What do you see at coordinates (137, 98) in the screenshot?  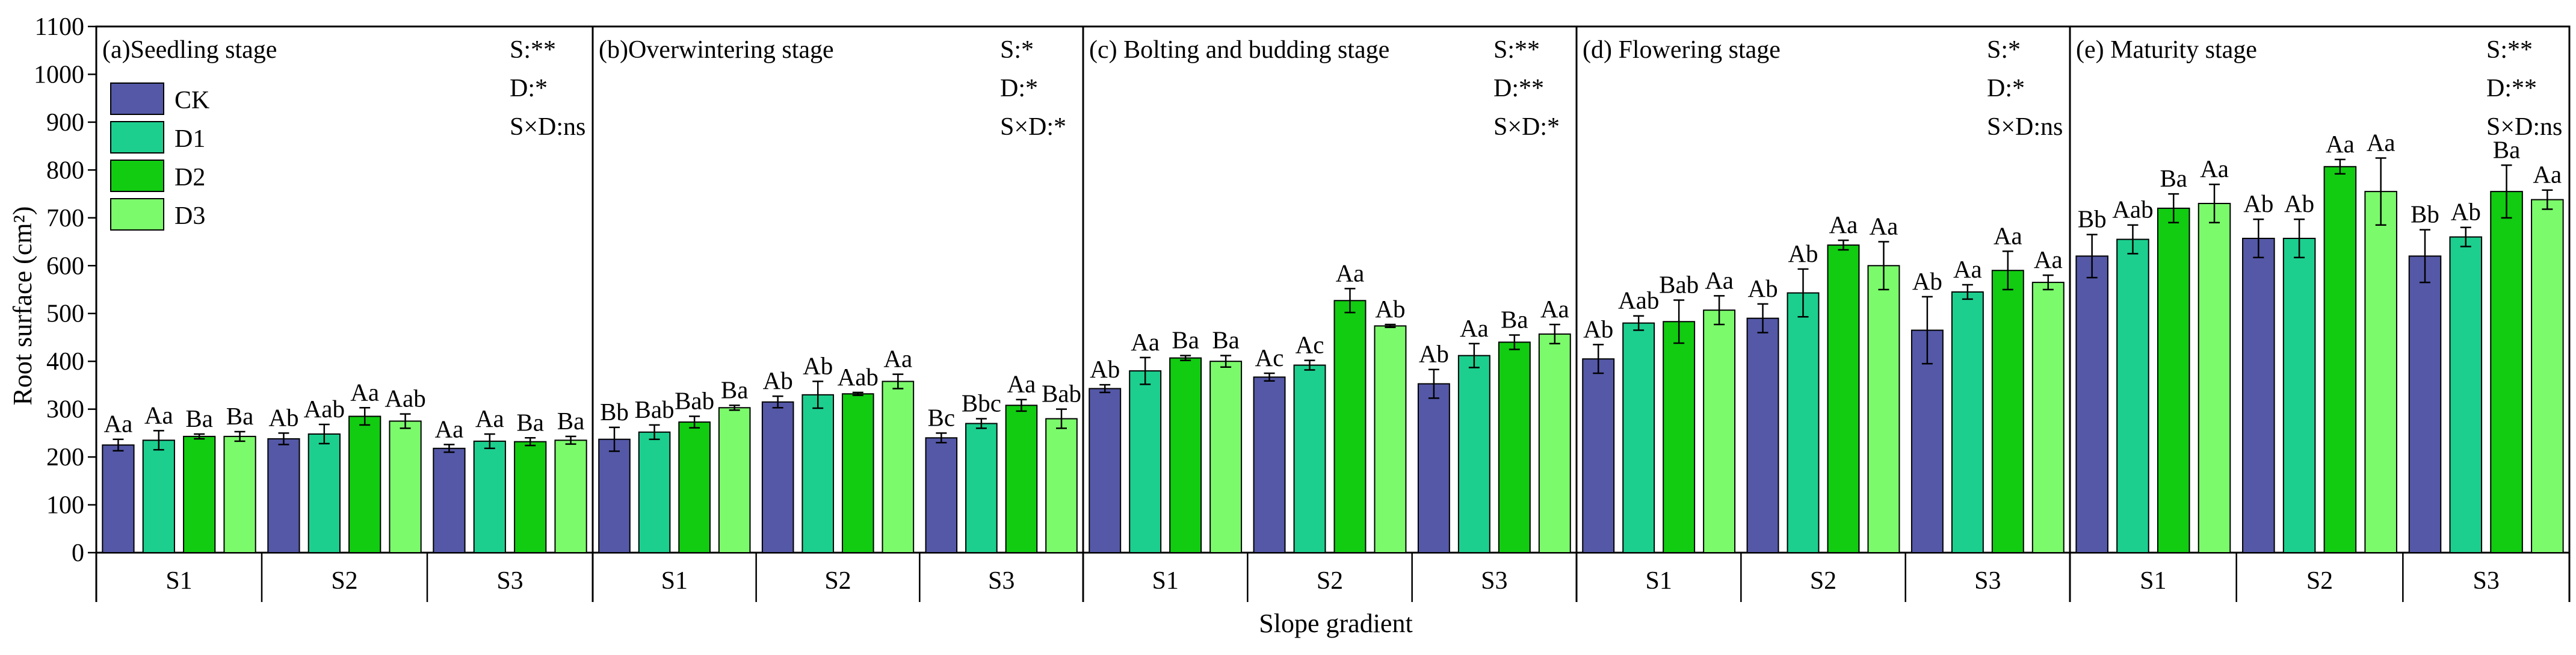 I see `legend-swatch-ck` at bounding box center [137, 98].